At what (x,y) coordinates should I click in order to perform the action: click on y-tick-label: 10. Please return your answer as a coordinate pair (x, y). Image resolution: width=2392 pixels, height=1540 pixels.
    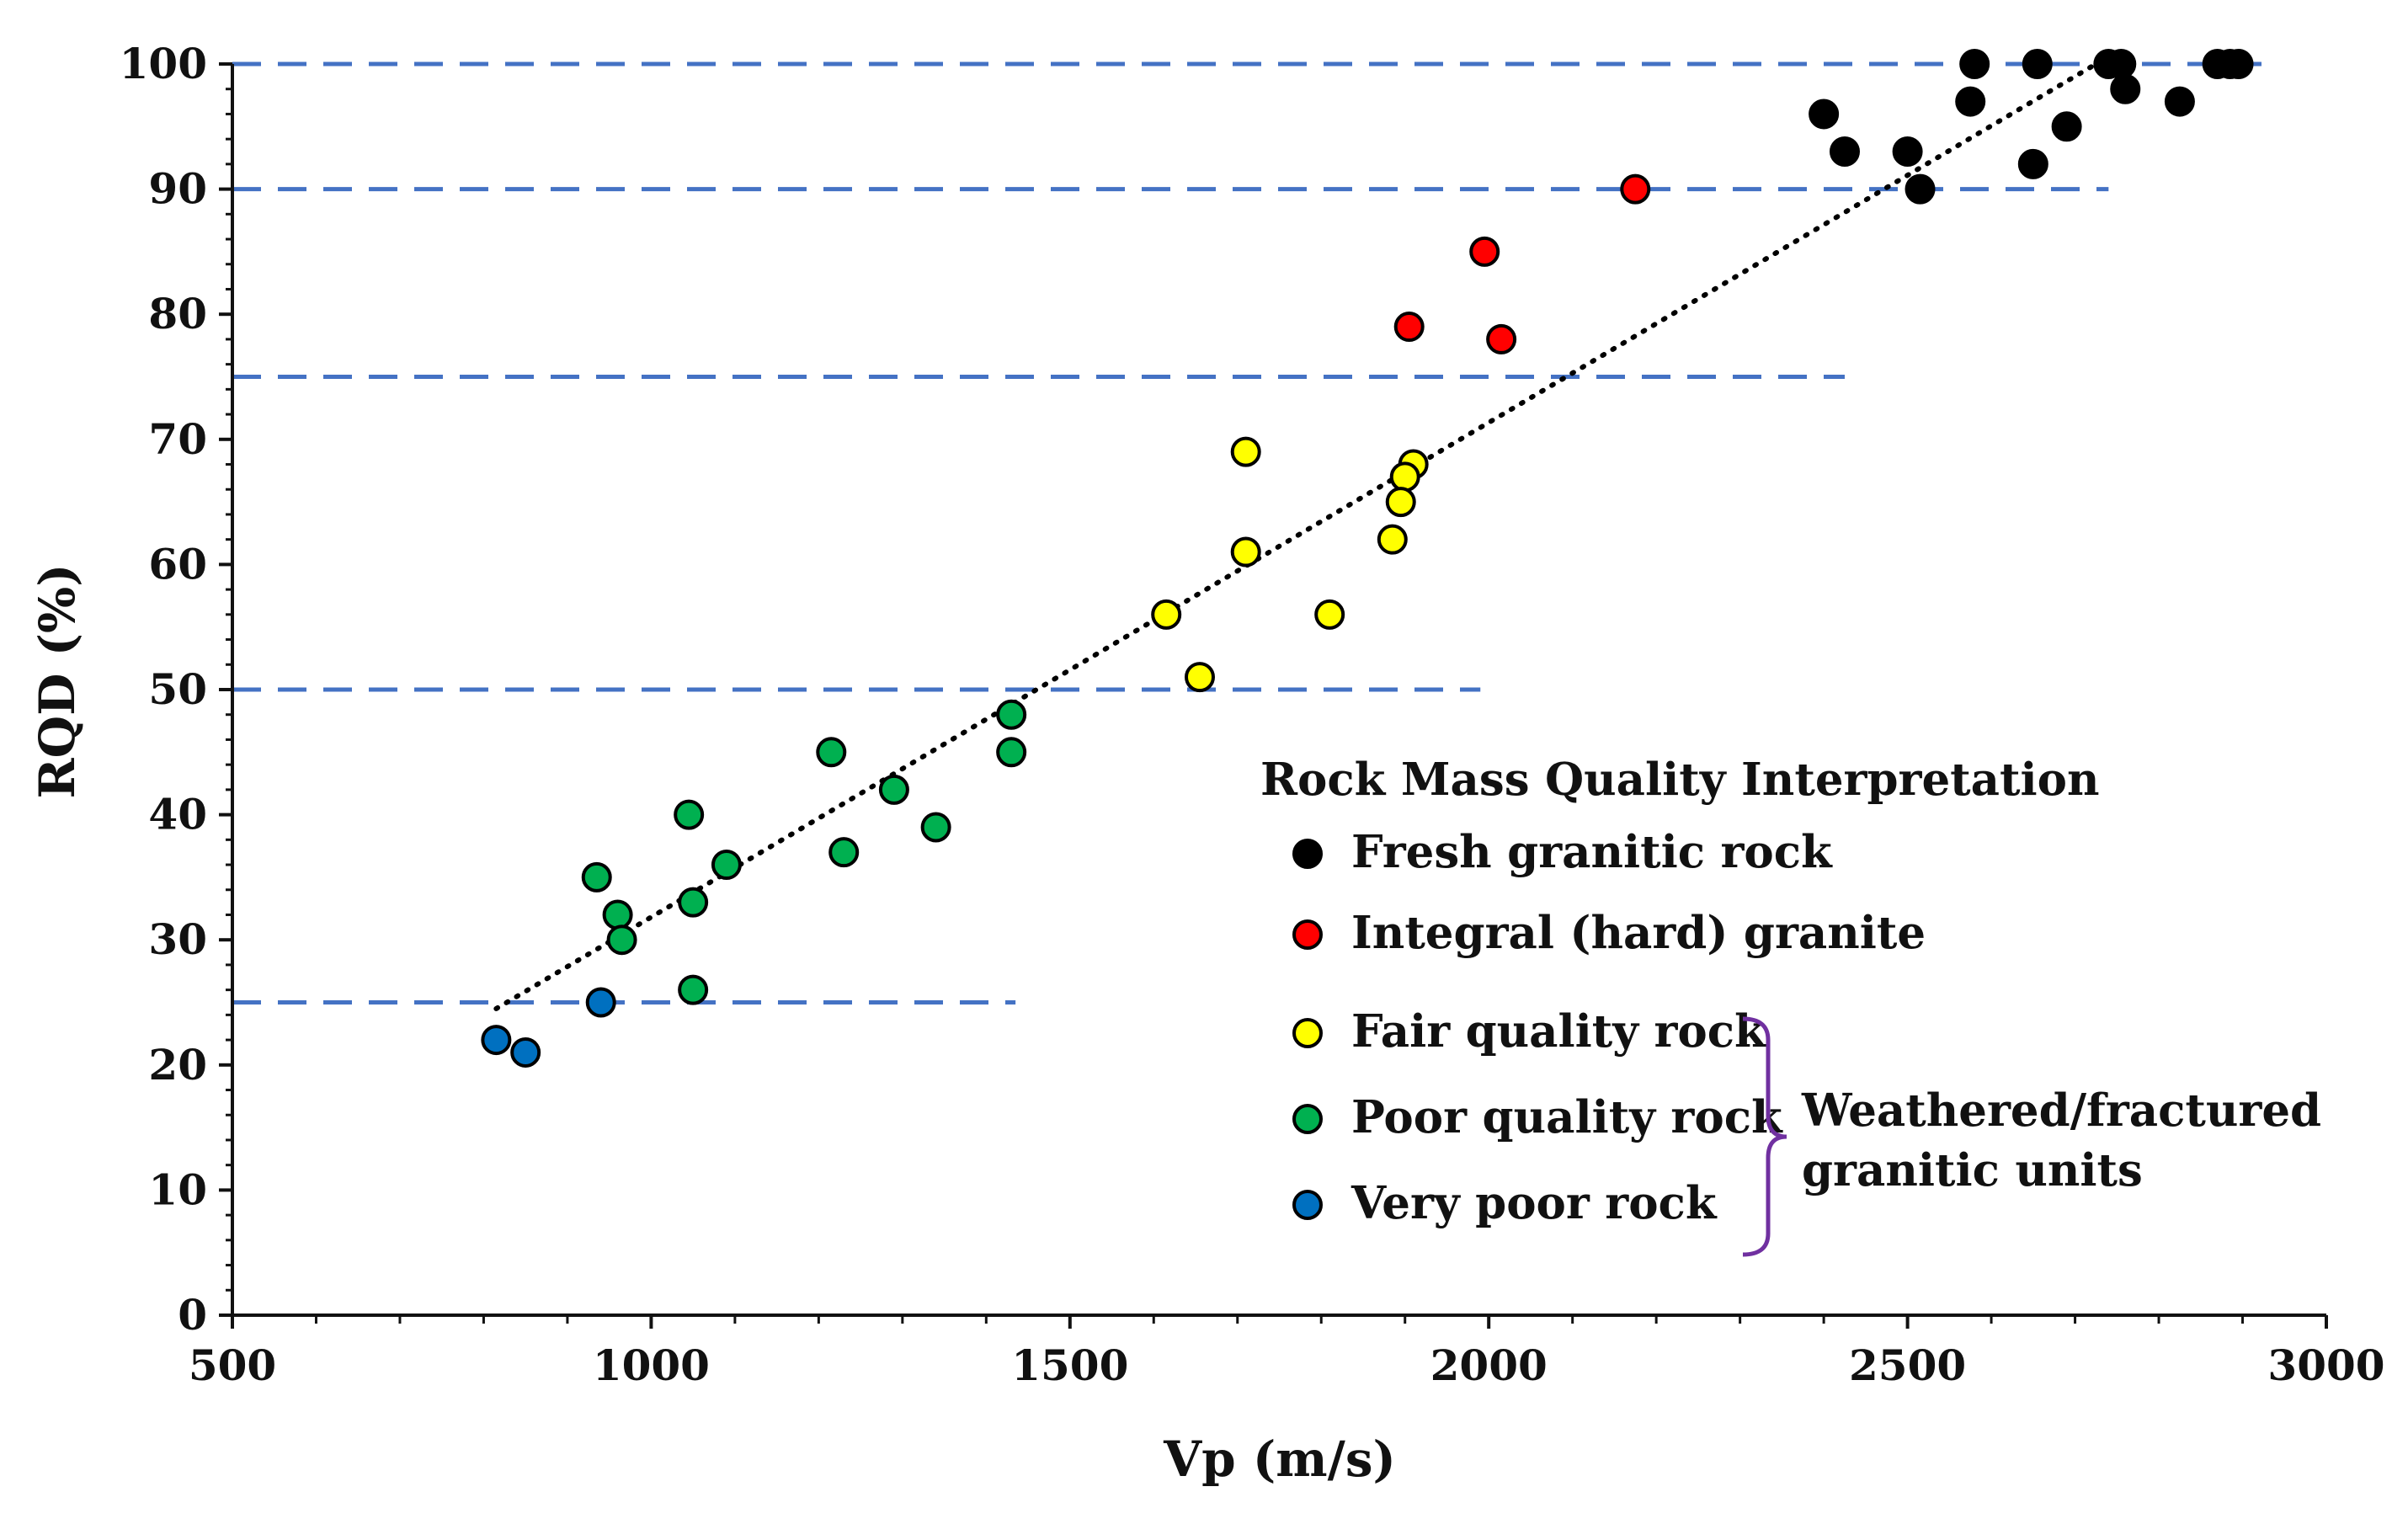
    Looking at the image, I should click on (177, 1189).